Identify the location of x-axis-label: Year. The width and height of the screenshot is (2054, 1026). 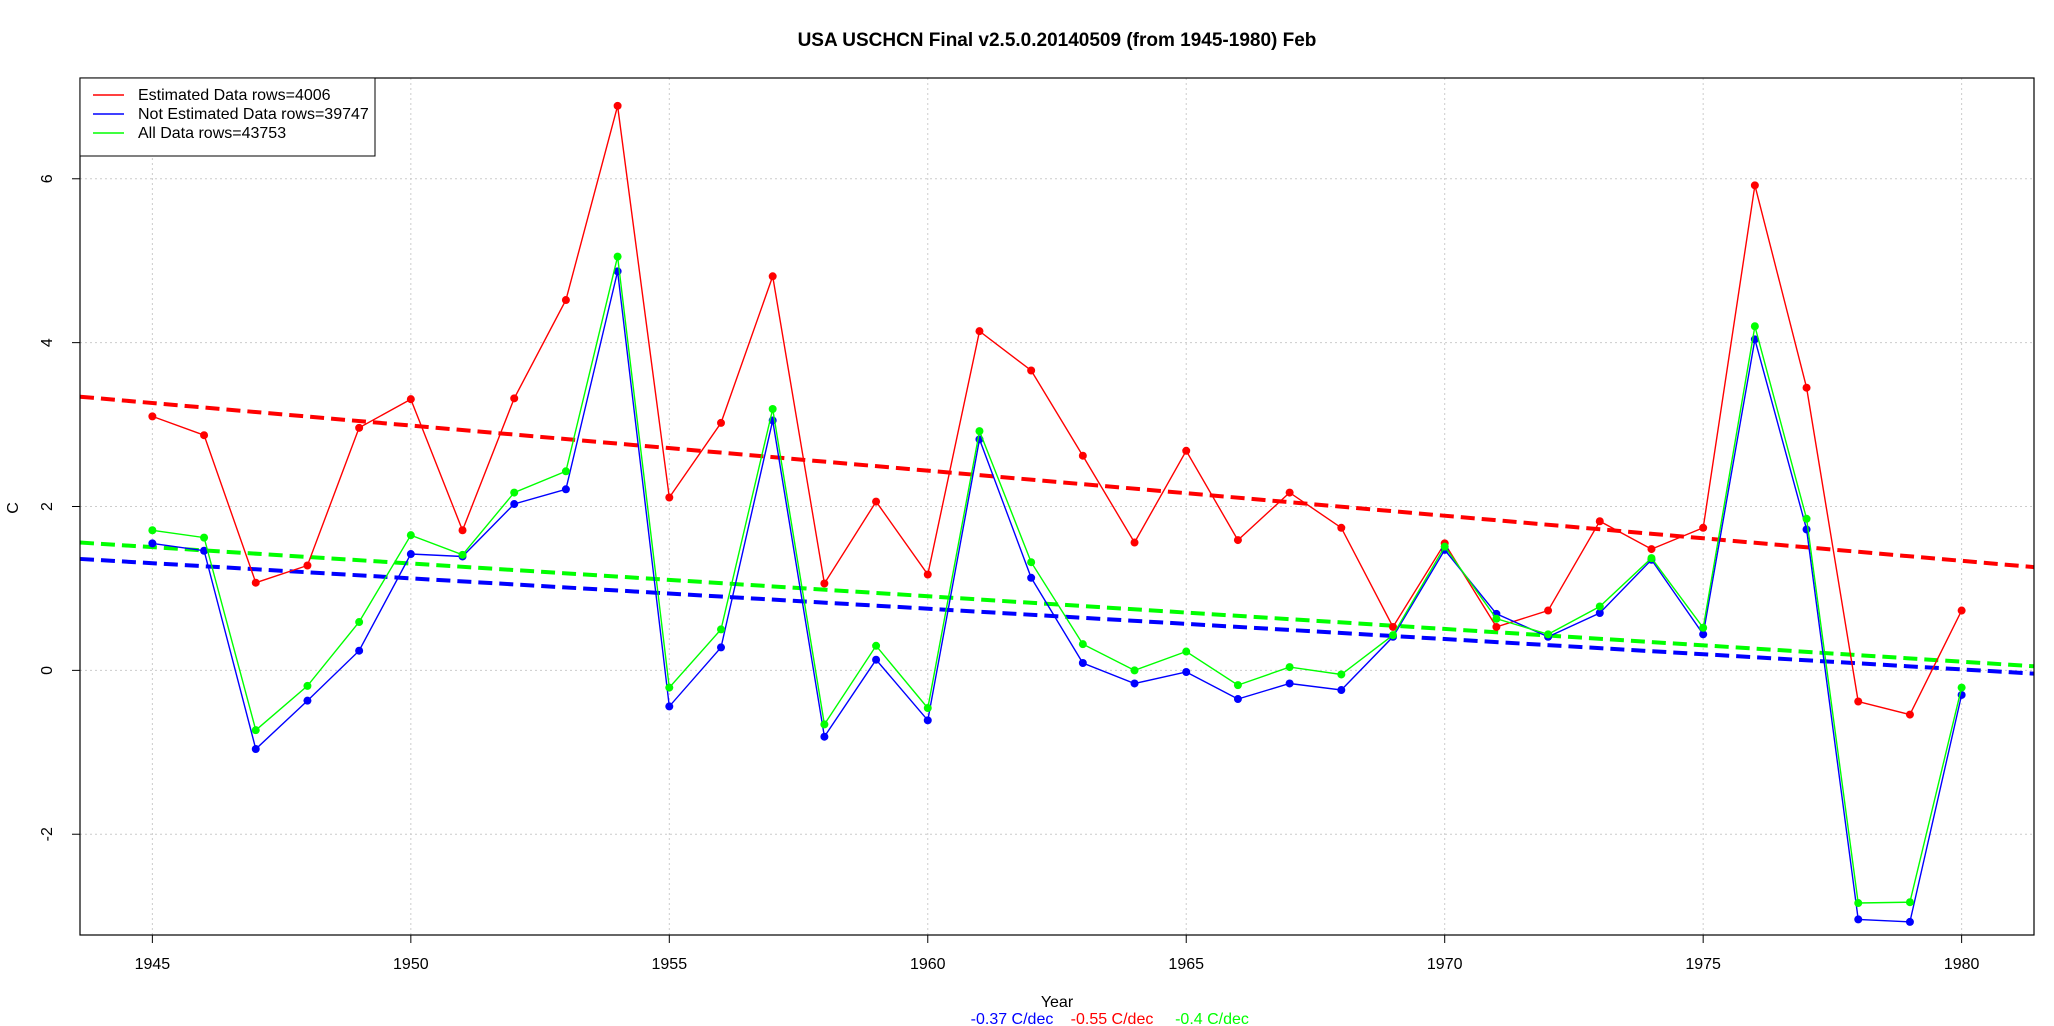
(1057, 1002).